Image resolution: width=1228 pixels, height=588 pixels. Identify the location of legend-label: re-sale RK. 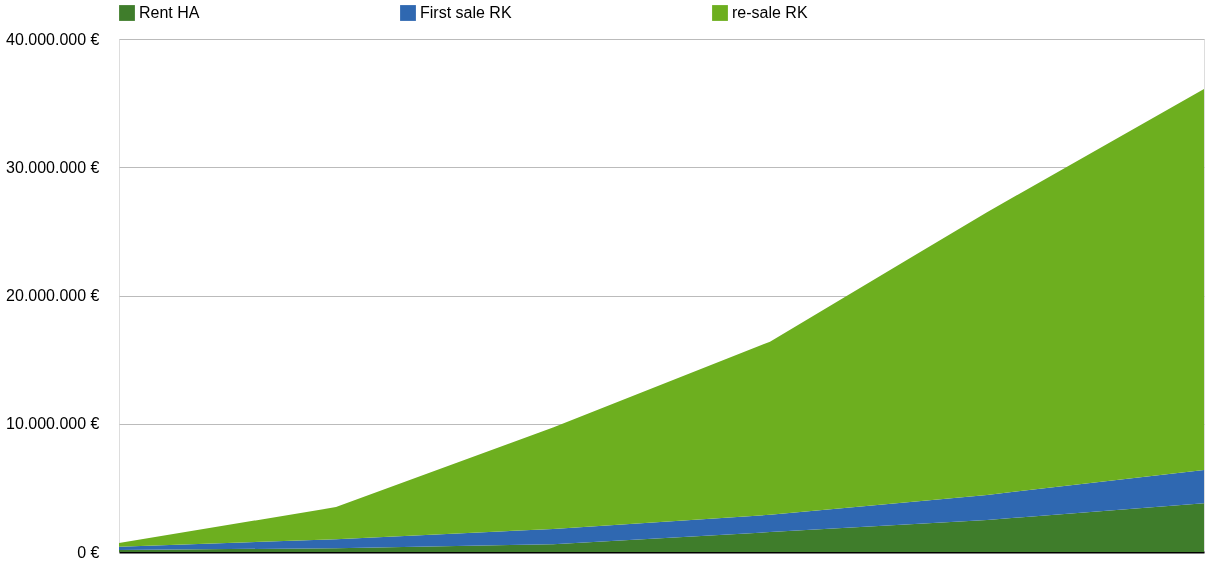
(770, 12).